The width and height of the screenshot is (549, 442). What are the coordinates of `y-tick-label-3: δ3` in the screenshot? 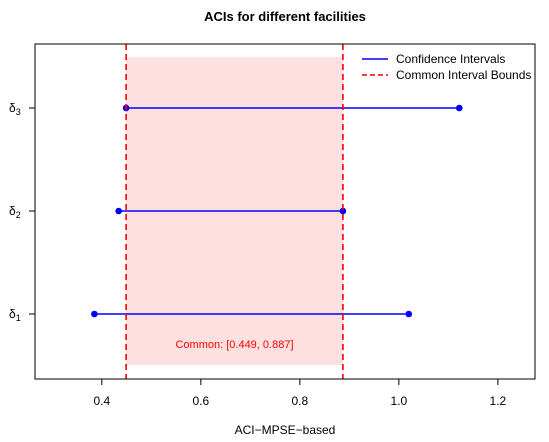 It's located at (15, 109).